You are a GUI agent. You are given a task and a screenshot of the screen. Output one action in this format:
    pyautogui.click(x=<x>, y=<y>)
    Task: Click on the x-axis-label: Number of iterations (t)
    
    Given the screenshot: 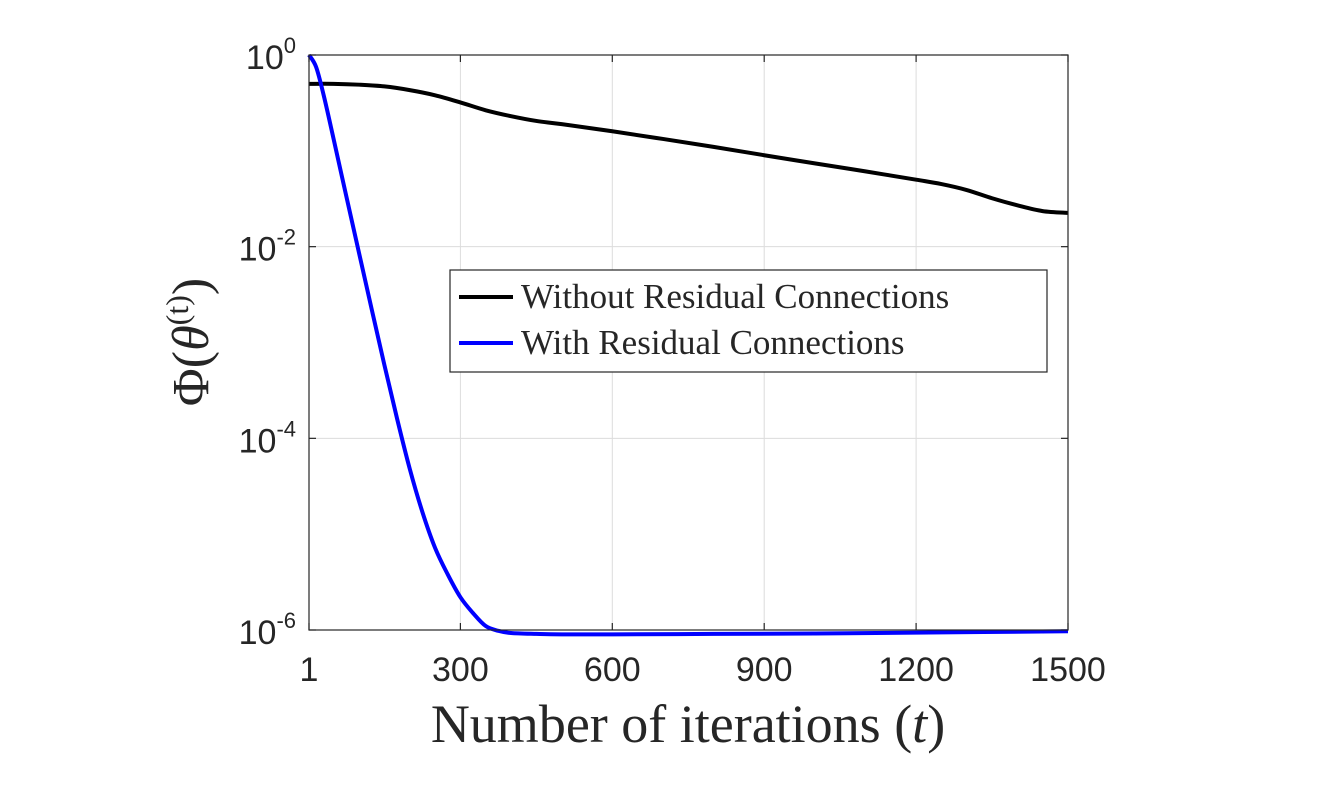 What is the action you would take?
    pyautogui.click(x=688, y=724)
    